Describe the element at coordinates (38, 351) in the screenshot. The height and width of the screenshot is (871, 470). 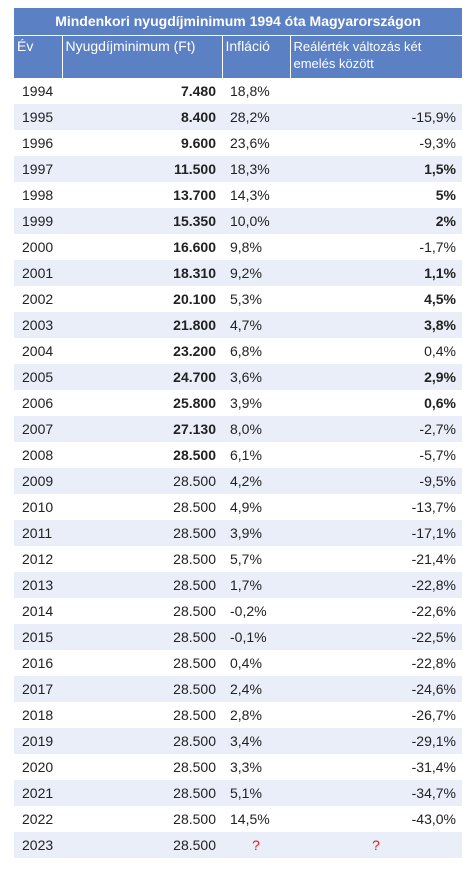
I see `year-cell: 2004` at that location.